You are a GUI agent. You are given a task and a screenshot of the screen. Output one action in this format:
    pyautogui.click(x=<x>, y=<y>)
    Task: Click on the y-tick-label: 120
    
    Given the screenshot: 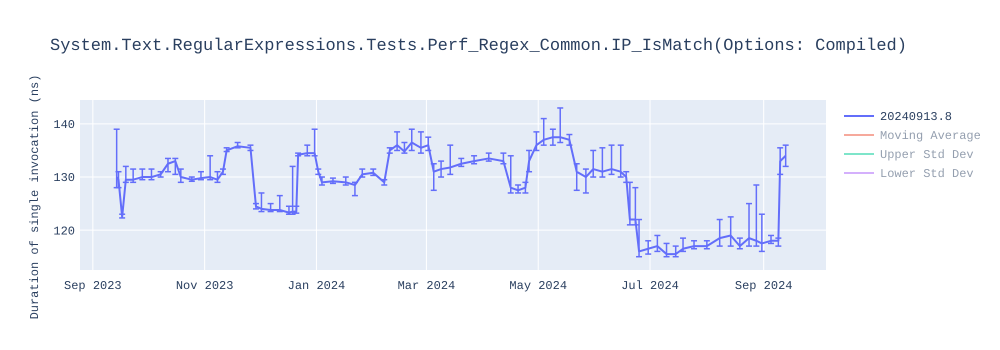 What is the action you would take?
    pyautogui.click(x=64, y=231)
    